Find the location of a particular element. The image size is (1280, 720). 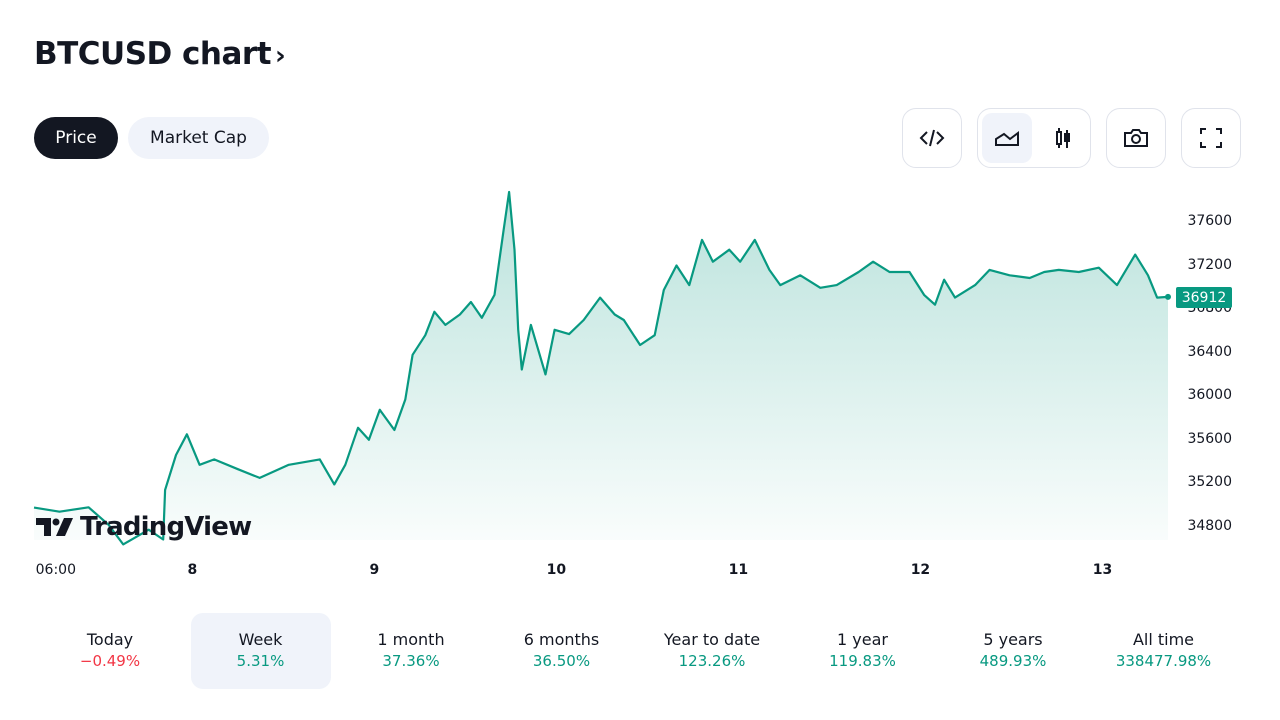

embed-code-button is located at coordinates (932, 138).